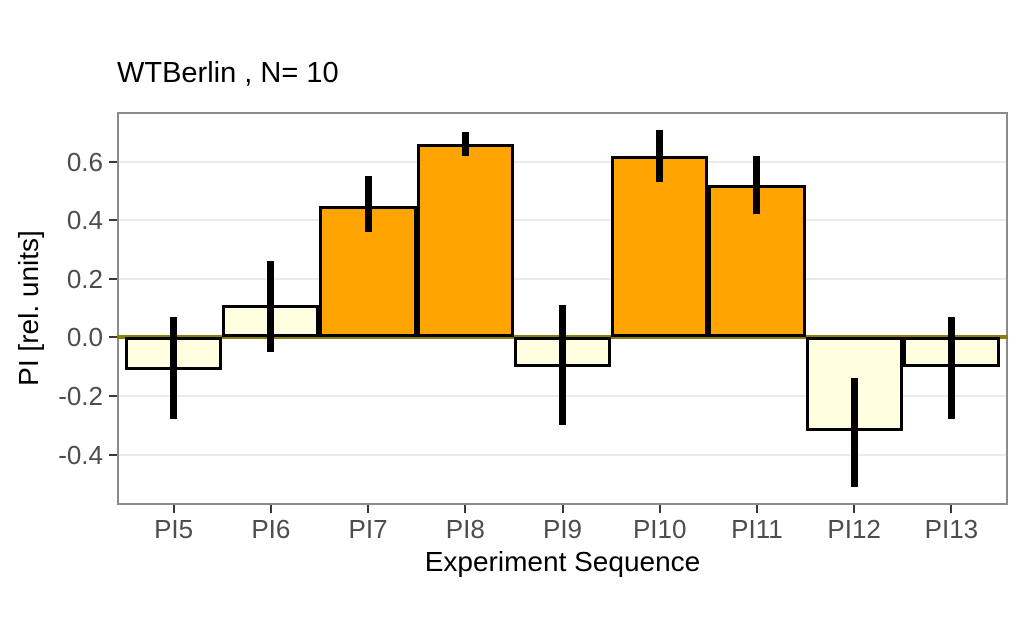 The width and height of the screenshot is (1024, 640). What do you see at coordinates (28, 308) in the screenshot?
I see `y-axis-title: PI [rel. units]` at bounding box center [28, 308].